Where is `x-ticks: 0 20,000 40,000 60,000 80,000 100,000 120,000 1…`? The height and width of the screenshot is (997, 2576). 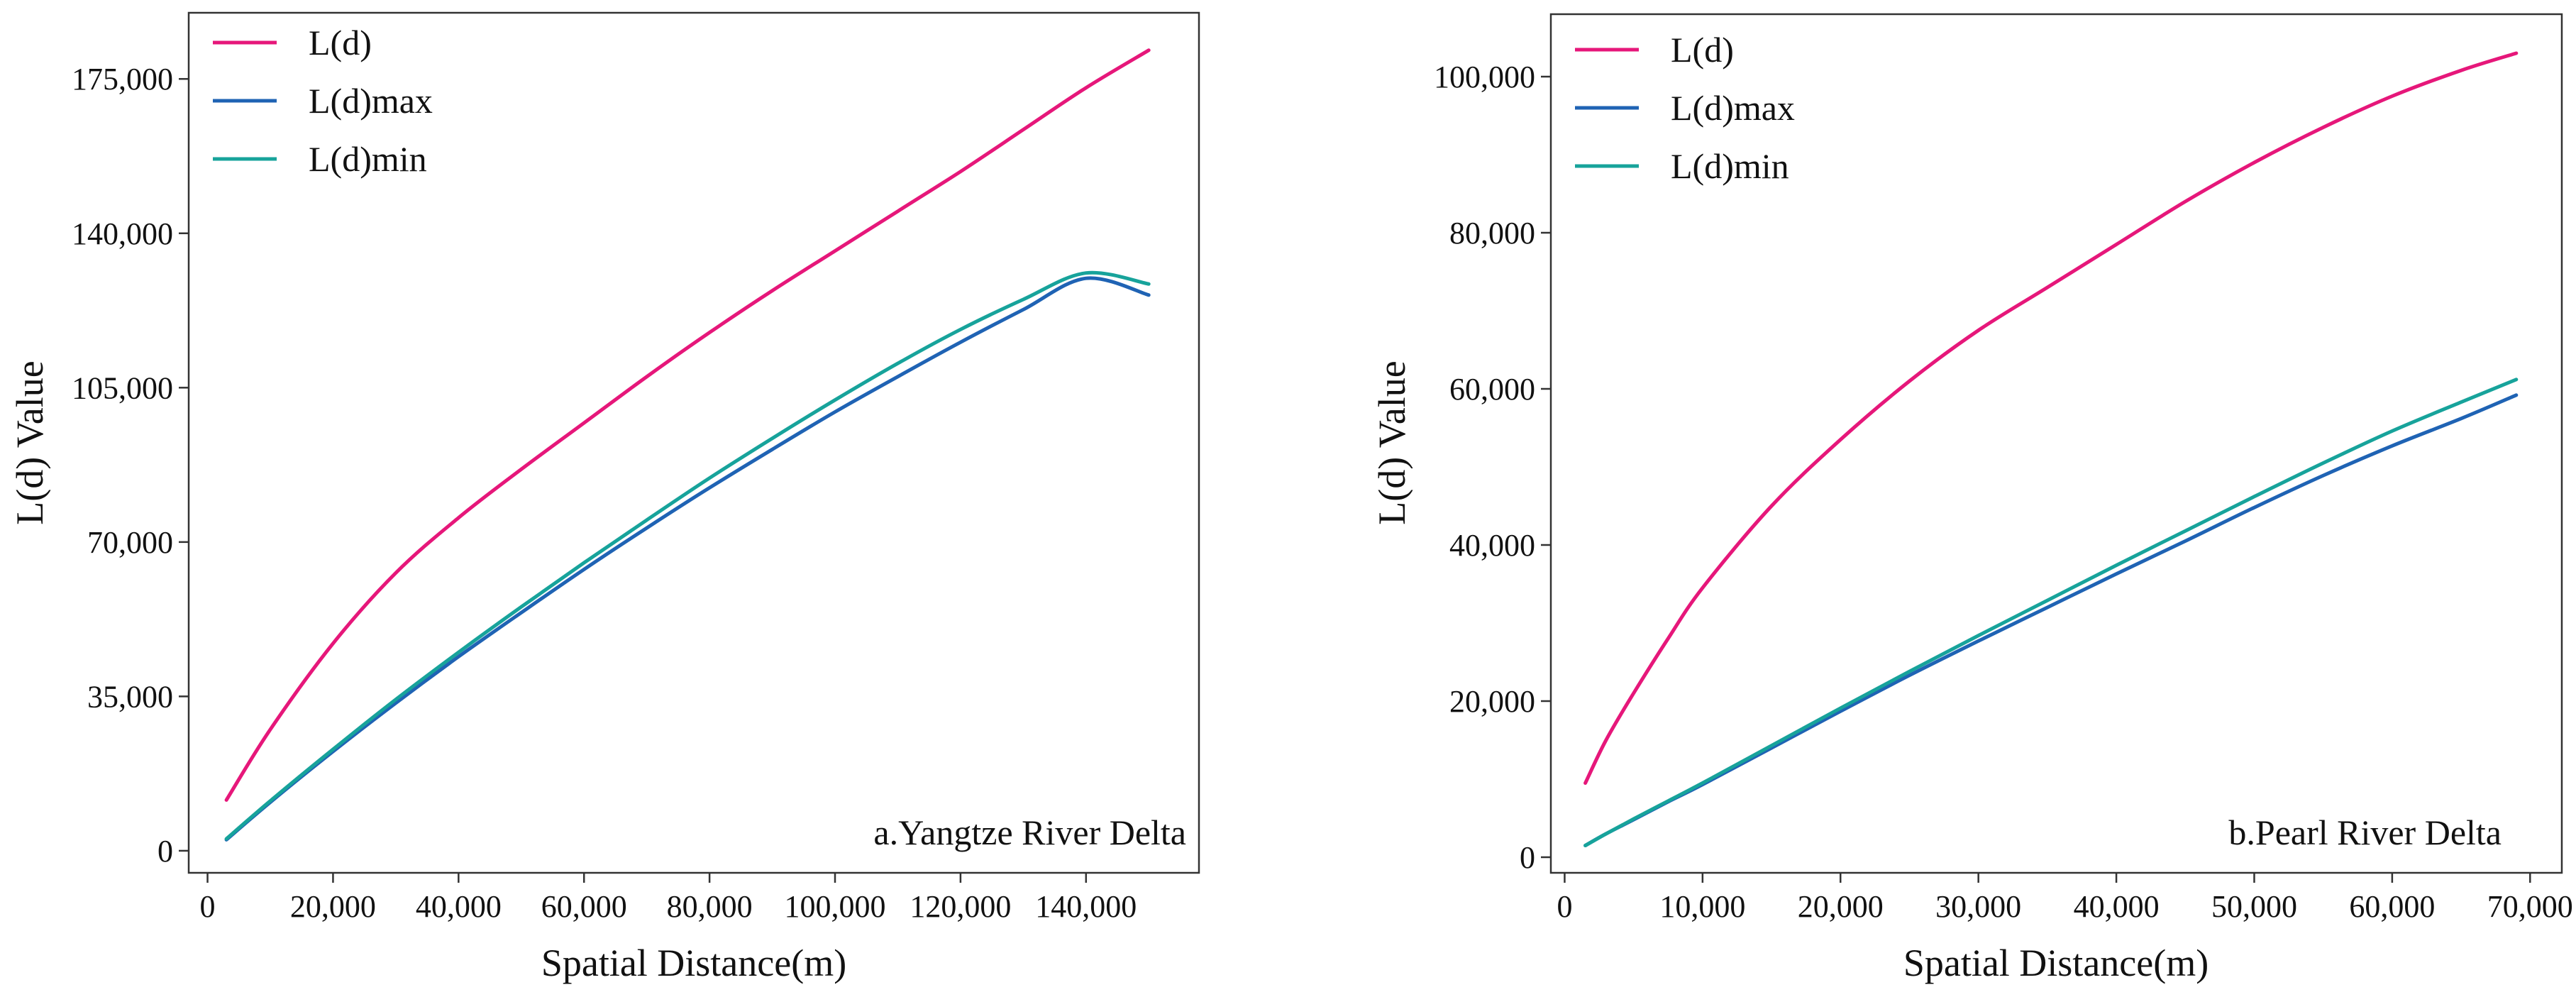 x-ticks: 0 20,000 40,000 60,000 80,000 100,000 120,000 1… is located at coordinates (668, 899).